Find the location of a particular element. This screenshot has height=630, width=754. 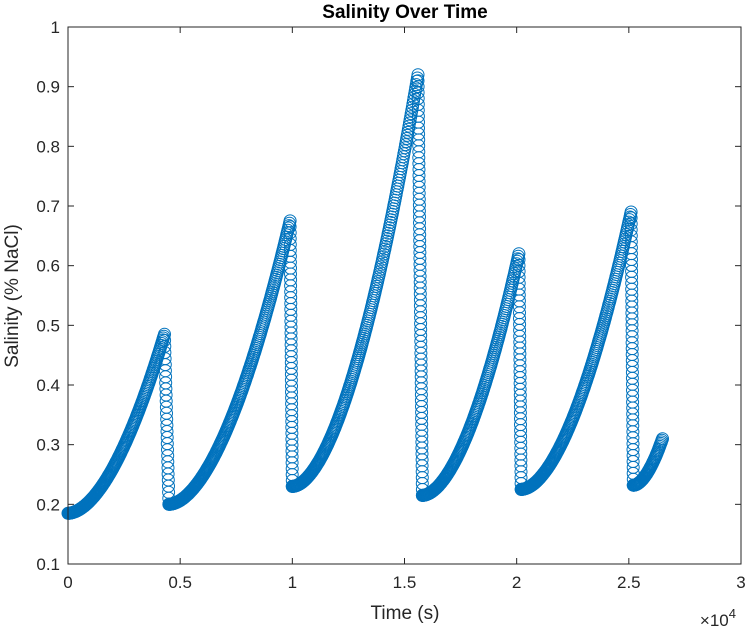

x-tick-label: 1 is located at coordinates (292, 582).